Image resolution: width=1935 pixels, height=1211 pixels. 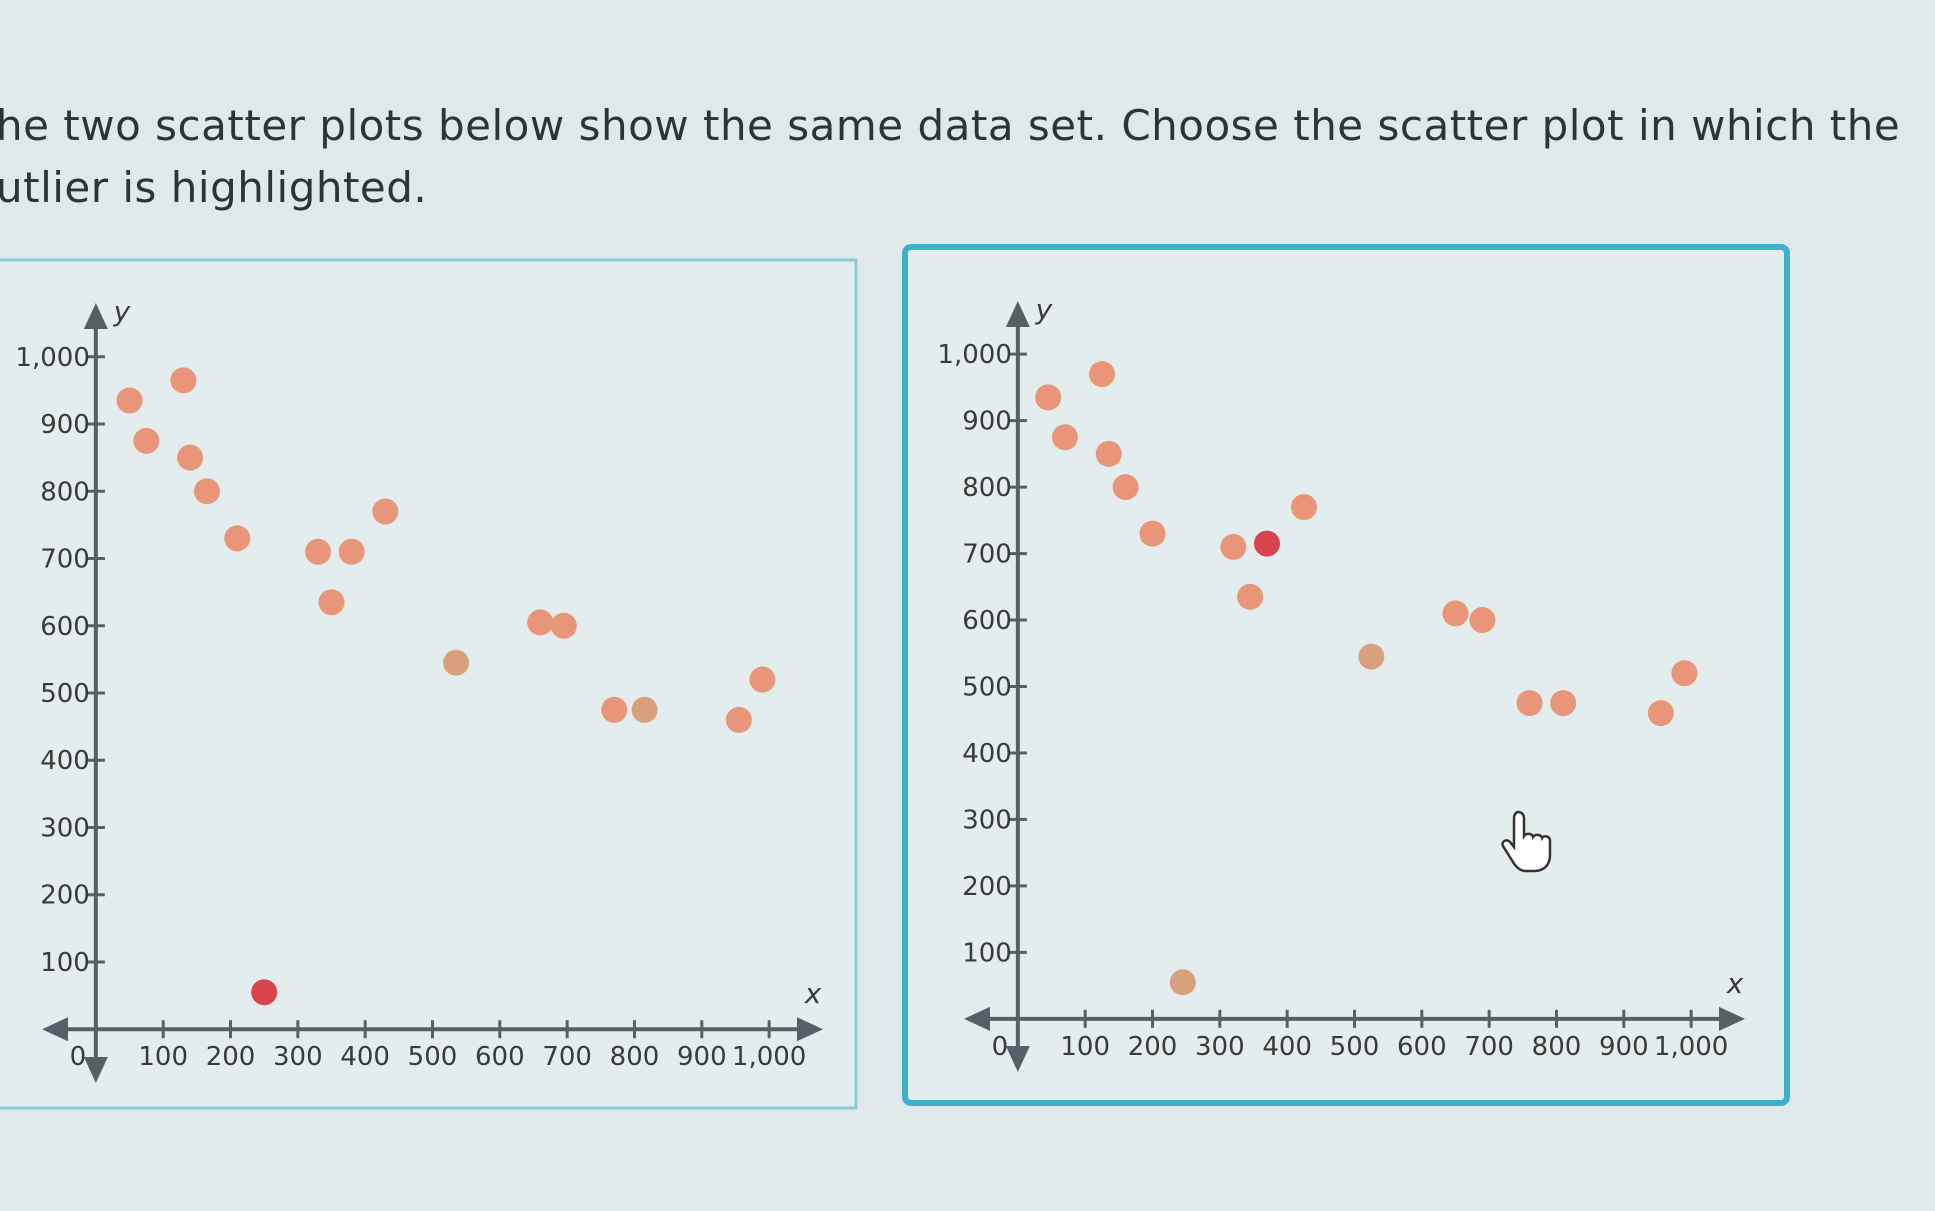 What do you see at coordinates (213, 187) in the screenshot?
I see `question-line: utlier is highlighted.` at bounding box center [213, 187].